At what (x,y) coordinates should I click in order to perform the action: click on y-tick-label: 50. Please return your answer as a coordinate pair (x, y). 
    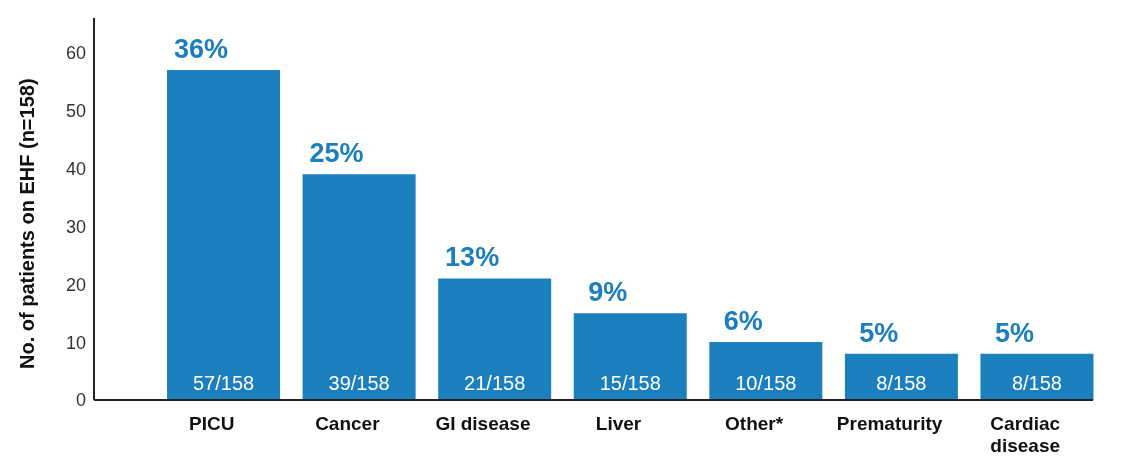
    Looking at the image, I should click on (75, 111).